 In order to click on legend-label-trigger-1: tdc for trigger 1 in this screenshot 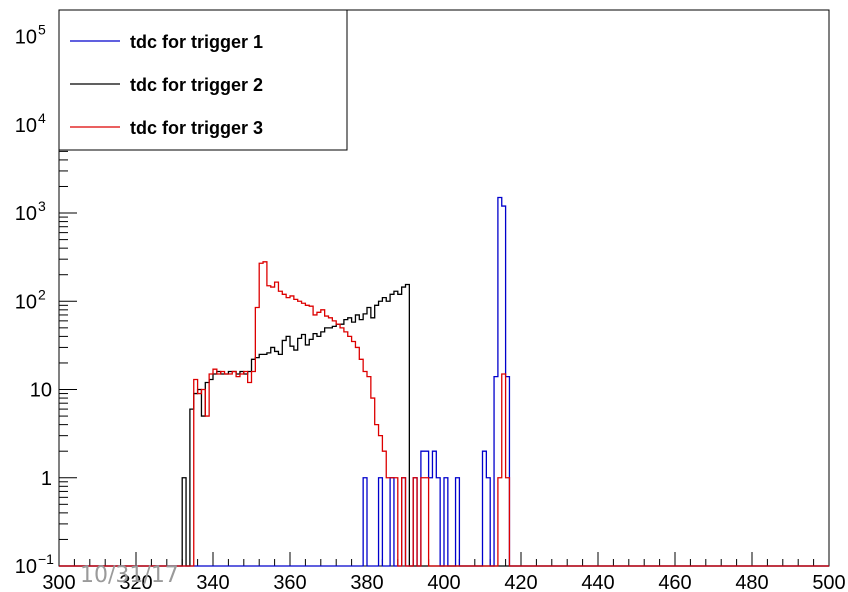, I will do `click(196, 42)`.